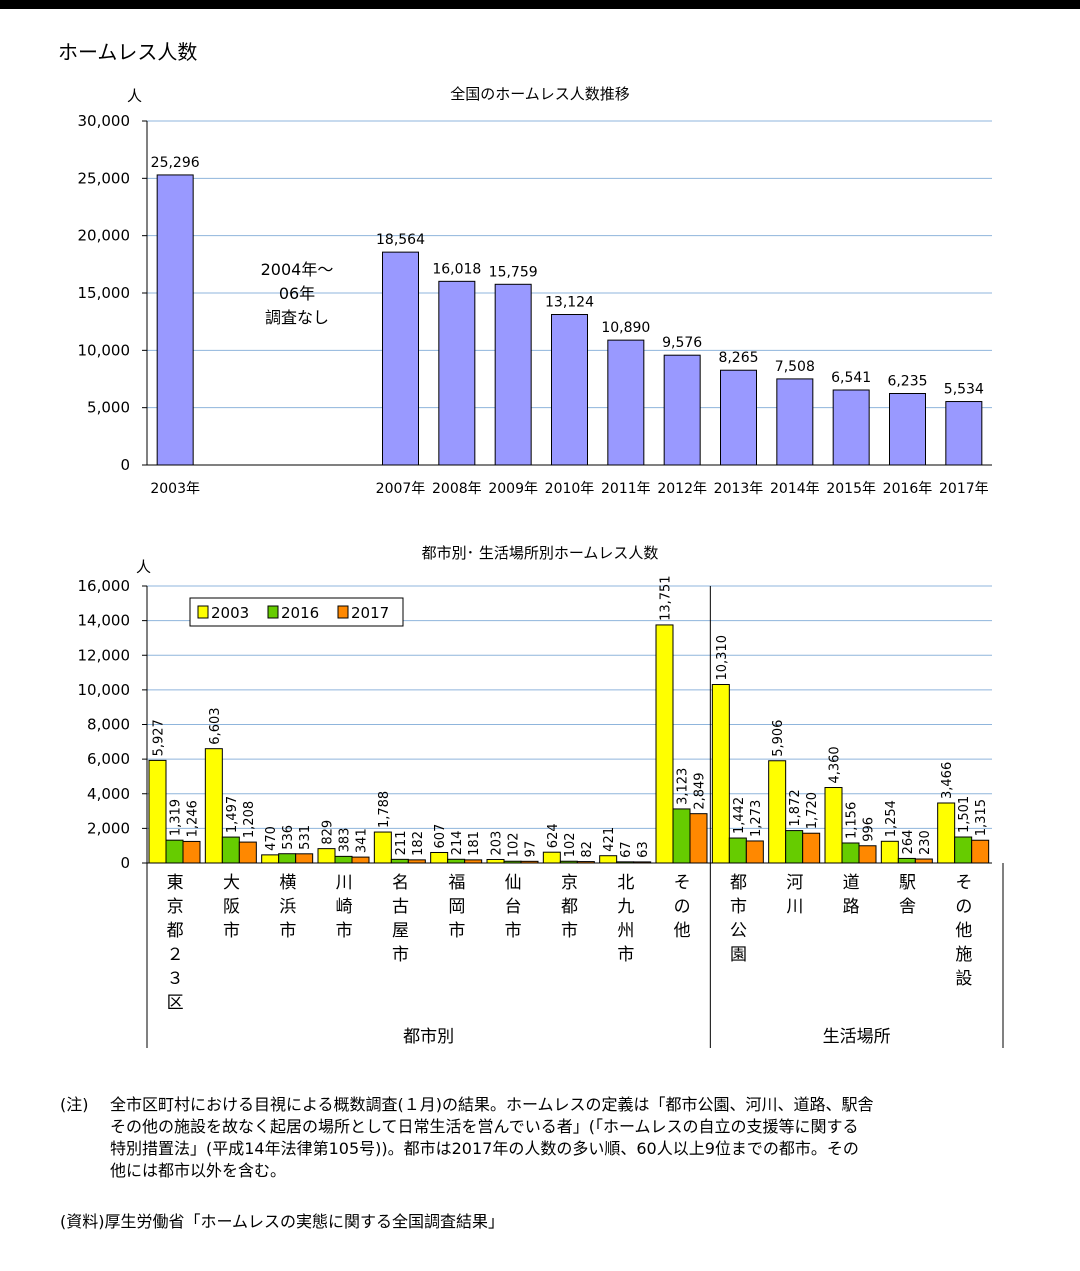  What do you see at coordinates (794, 883) in the screenshot?
I see `x-tick-label: 河` at bounding box center [794, 883].